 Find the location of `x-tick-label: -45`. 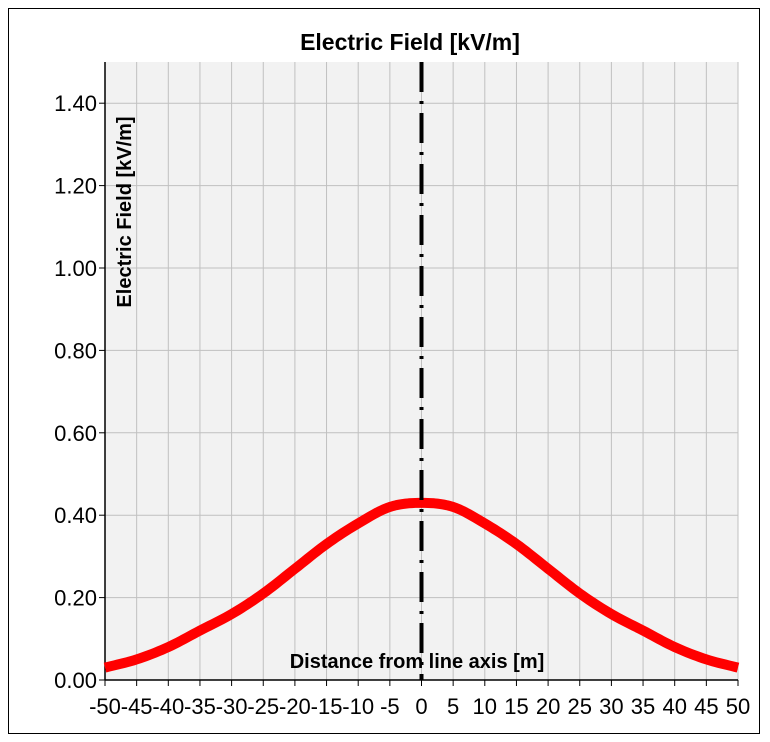

x-tick-label: -45 is located at coordinates (137, 706).